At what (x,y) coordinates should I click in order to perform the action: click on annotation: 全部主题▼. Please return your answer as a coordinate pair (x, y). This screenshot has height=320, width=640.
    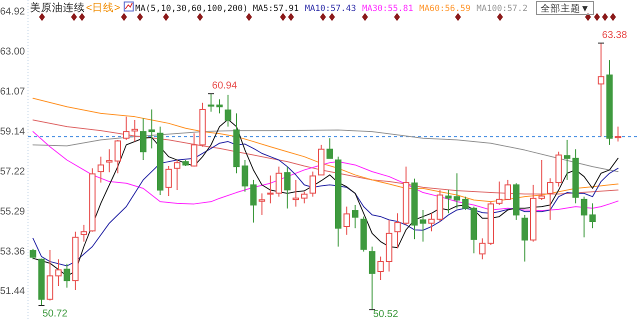
    Looking at the image, I should click on (565, 8).